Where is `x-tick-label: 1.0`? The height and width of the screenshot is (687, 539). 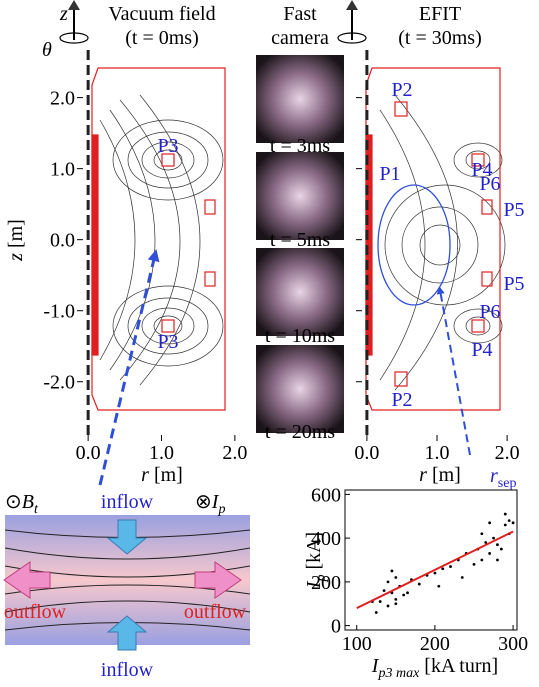
x-tick-label: 1.0 is located at coordinates (161, 453).